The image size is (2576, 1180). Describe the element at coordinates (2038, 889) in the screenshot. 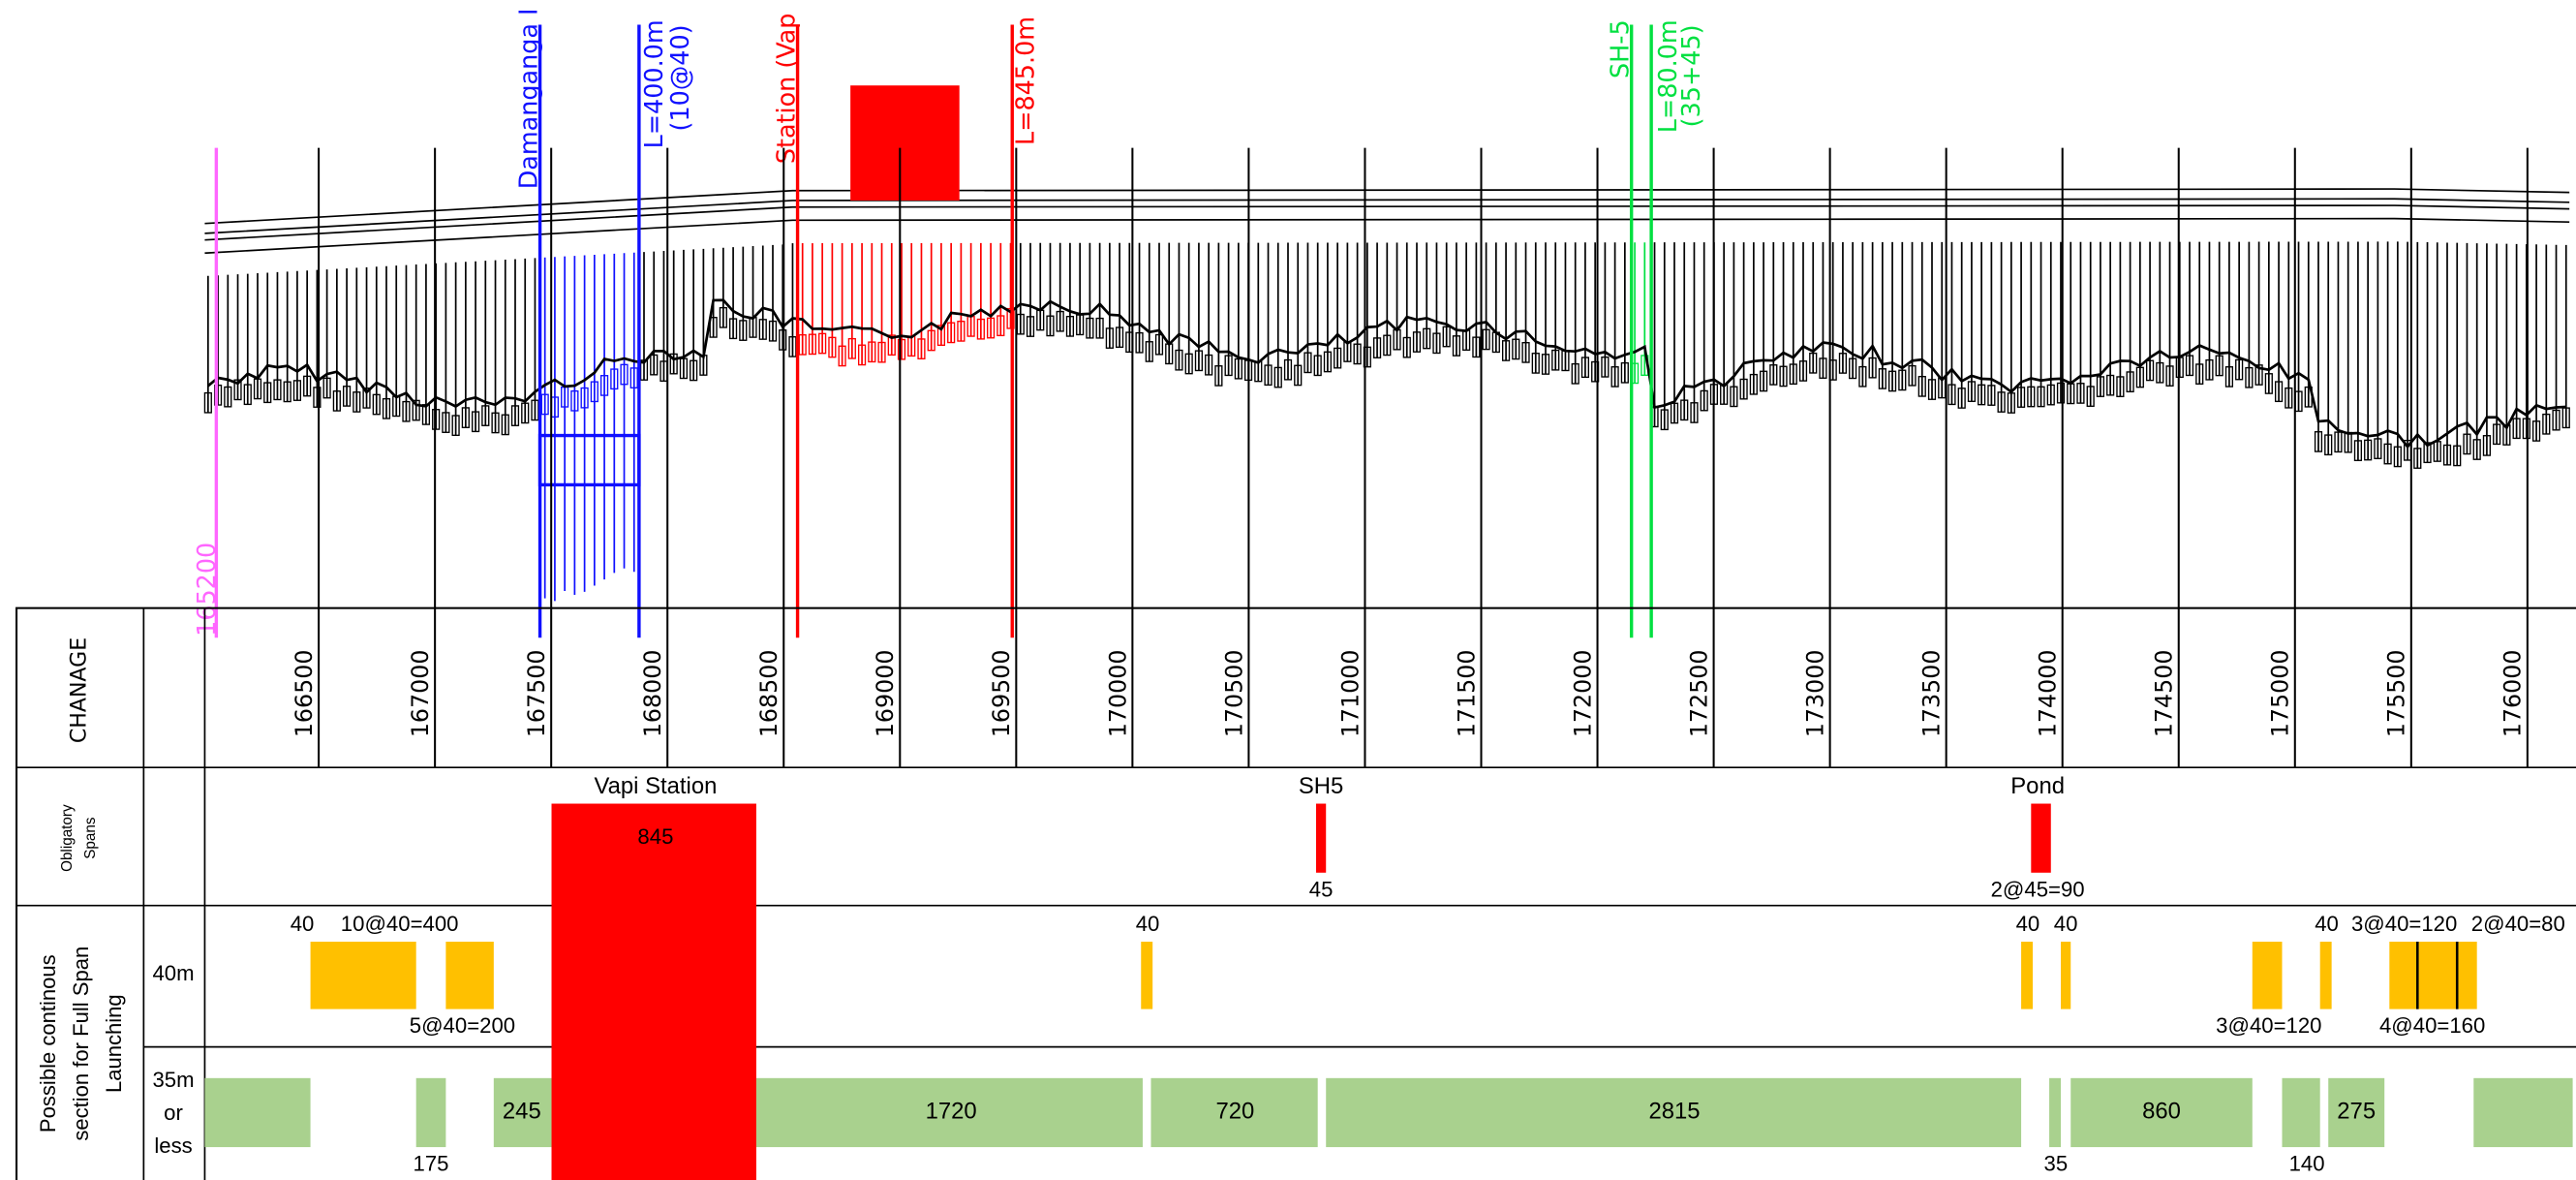

I see `obligatory-span-label: 2@45=90` at that location.